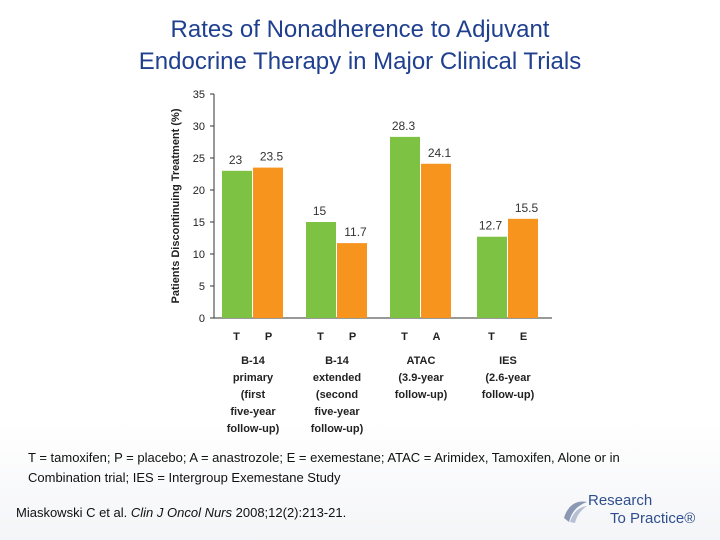 The image size is (720, 540). I want to click on y-tick-label: 35, so click(199, 95).